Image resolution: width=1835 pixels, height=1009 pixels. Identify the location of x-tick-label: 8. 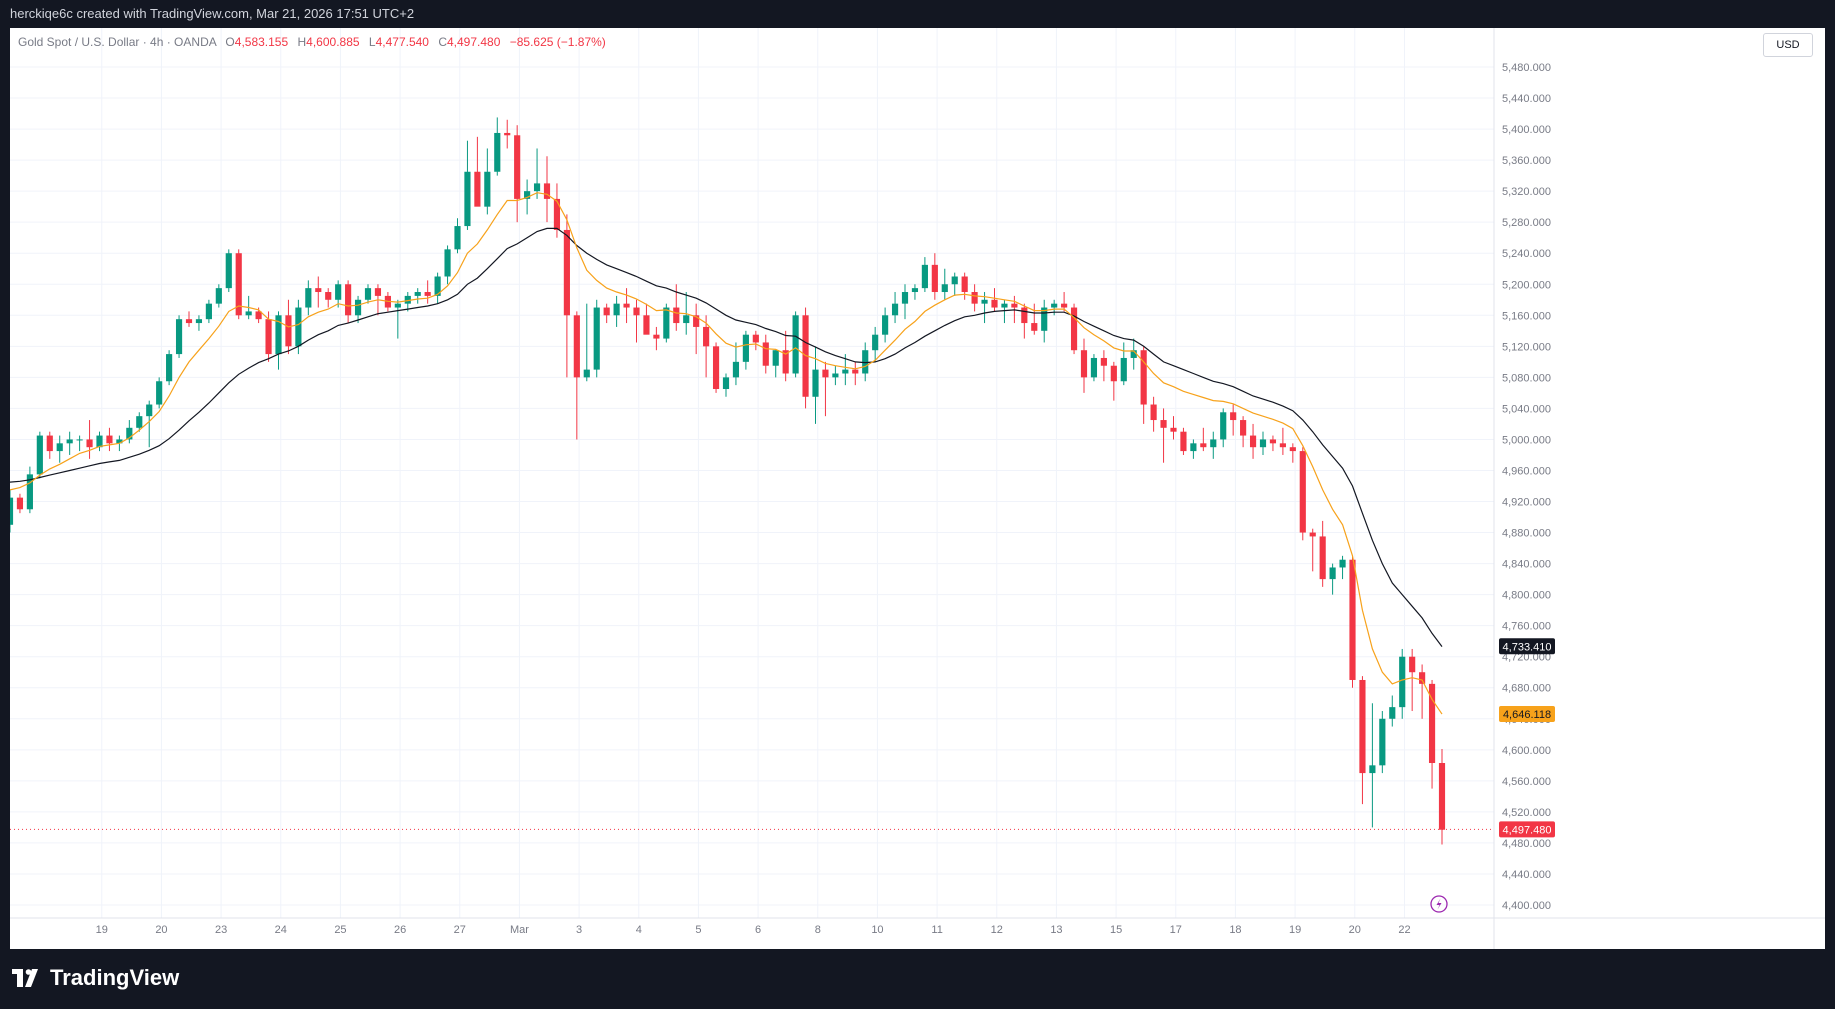
(818, 930).